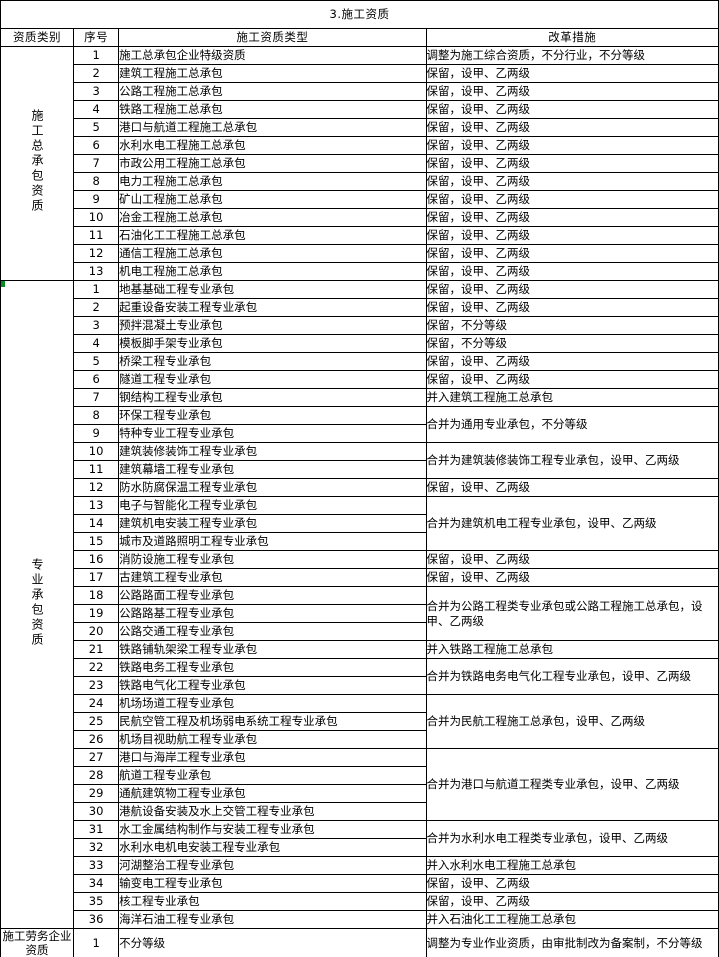  I want to click on qualification-type: 海洋石油工程专业承包, so click(272, 919).